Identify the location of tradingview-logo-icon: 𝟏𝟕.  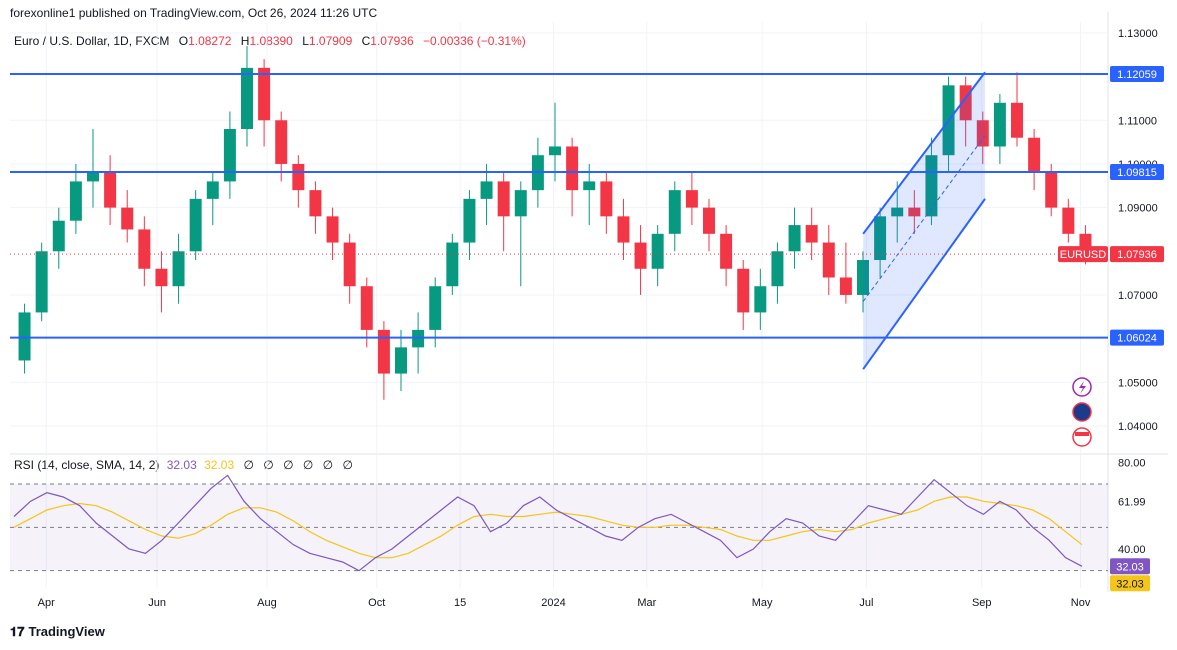
(17, 631).